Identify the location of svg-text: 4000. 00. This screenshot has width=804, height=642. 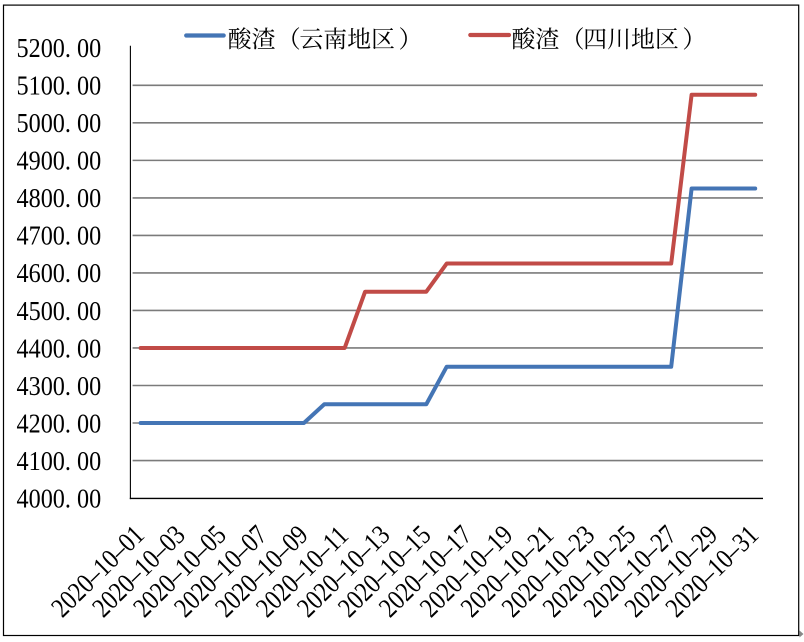
(59, 498).